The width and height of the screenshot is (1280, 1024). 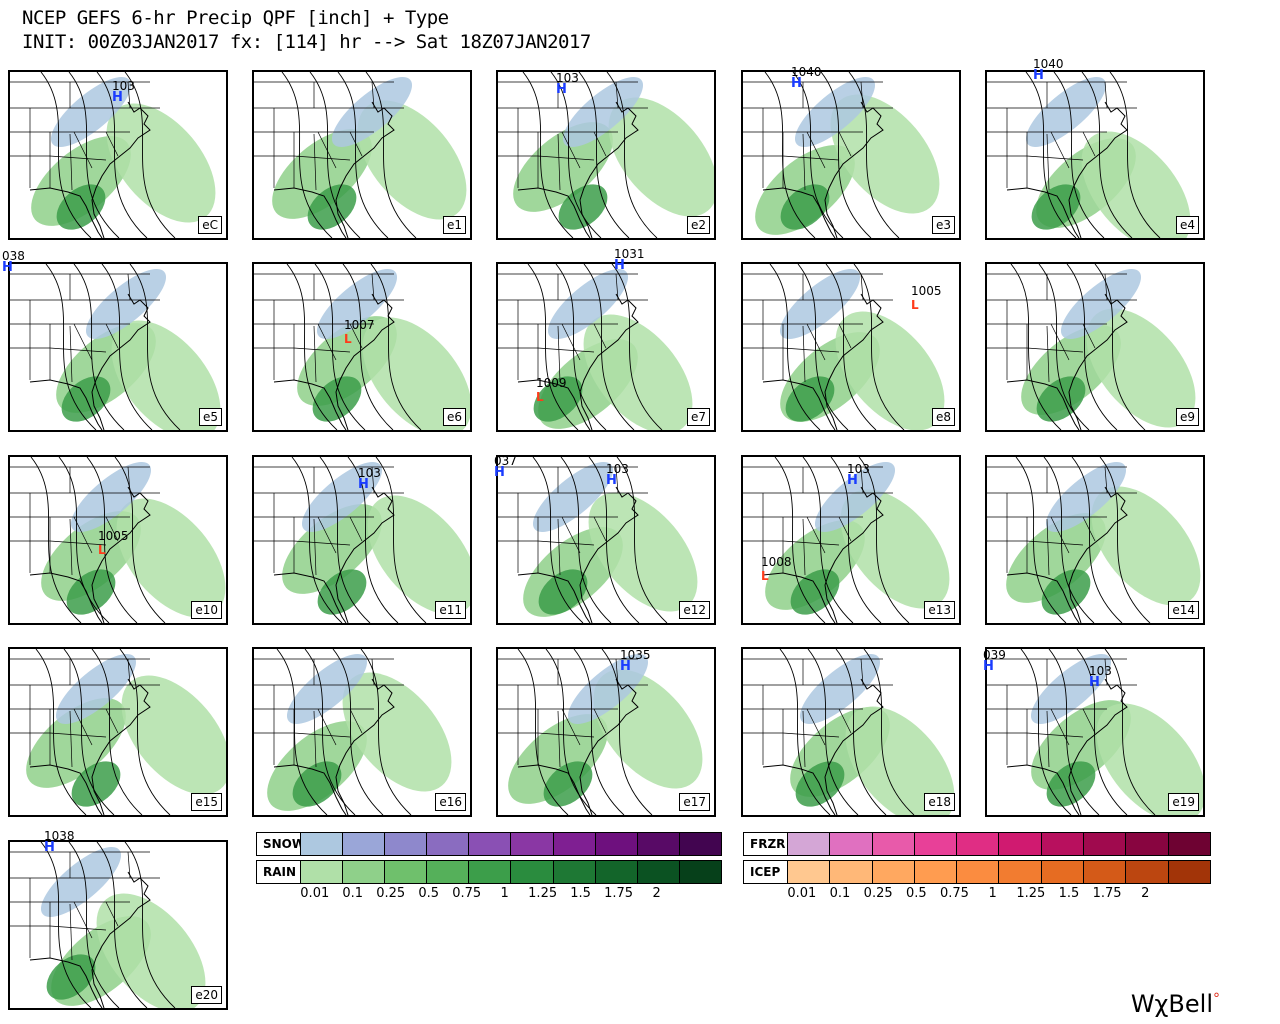 I want to click on member-label: e11, so click(x=450, y=610).